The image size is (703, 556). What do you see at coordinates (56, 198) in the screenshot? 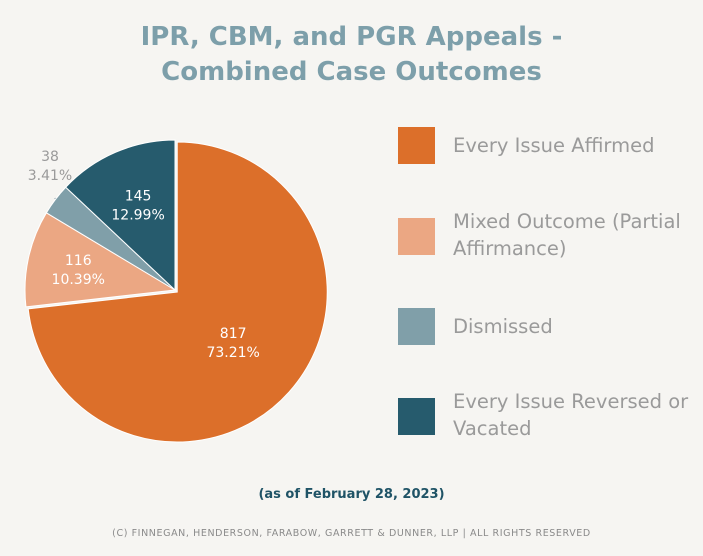
I see `leader-line` at bounding box center [56, 198].